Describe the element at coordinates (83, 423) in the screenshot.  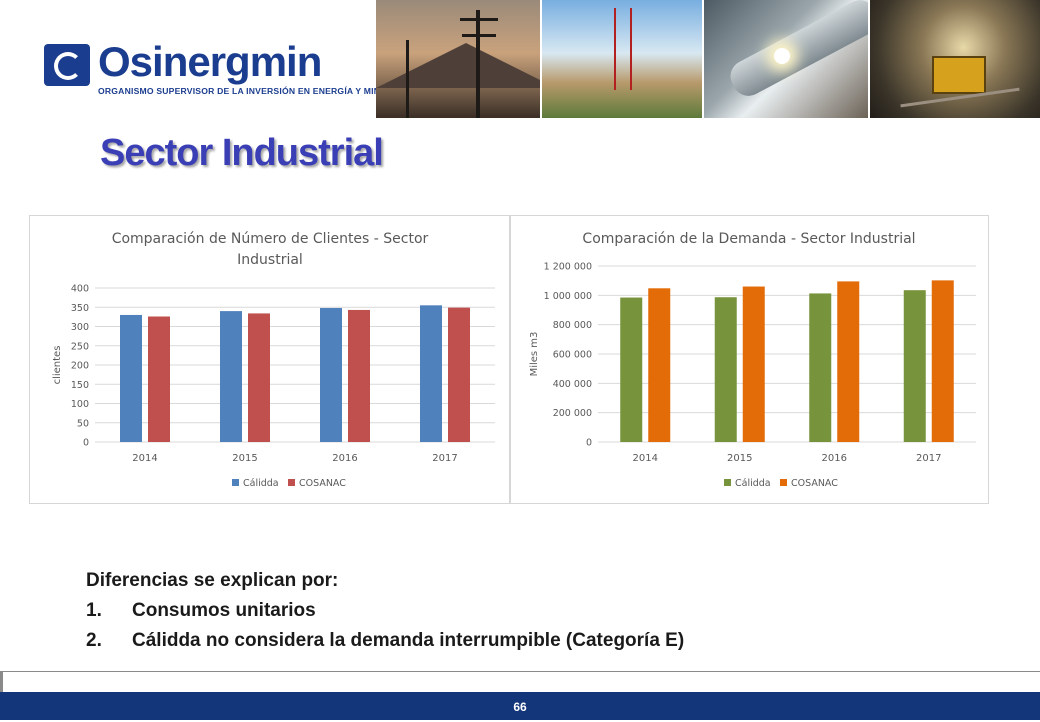
I see `y-tick-label: 50` at that location.